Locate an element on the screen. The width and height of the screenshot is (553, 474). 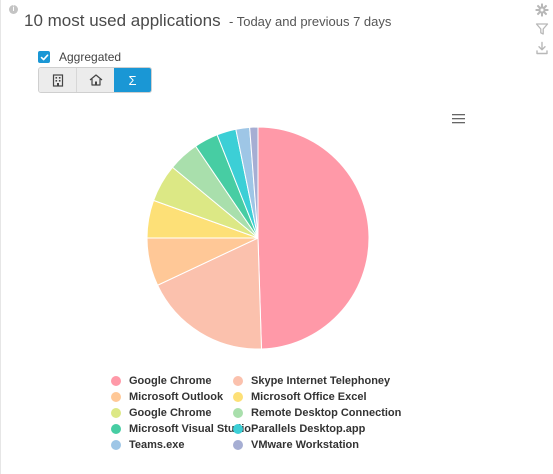
legend-item: Remote Desktop Connection is located at coordinates (323, 413).